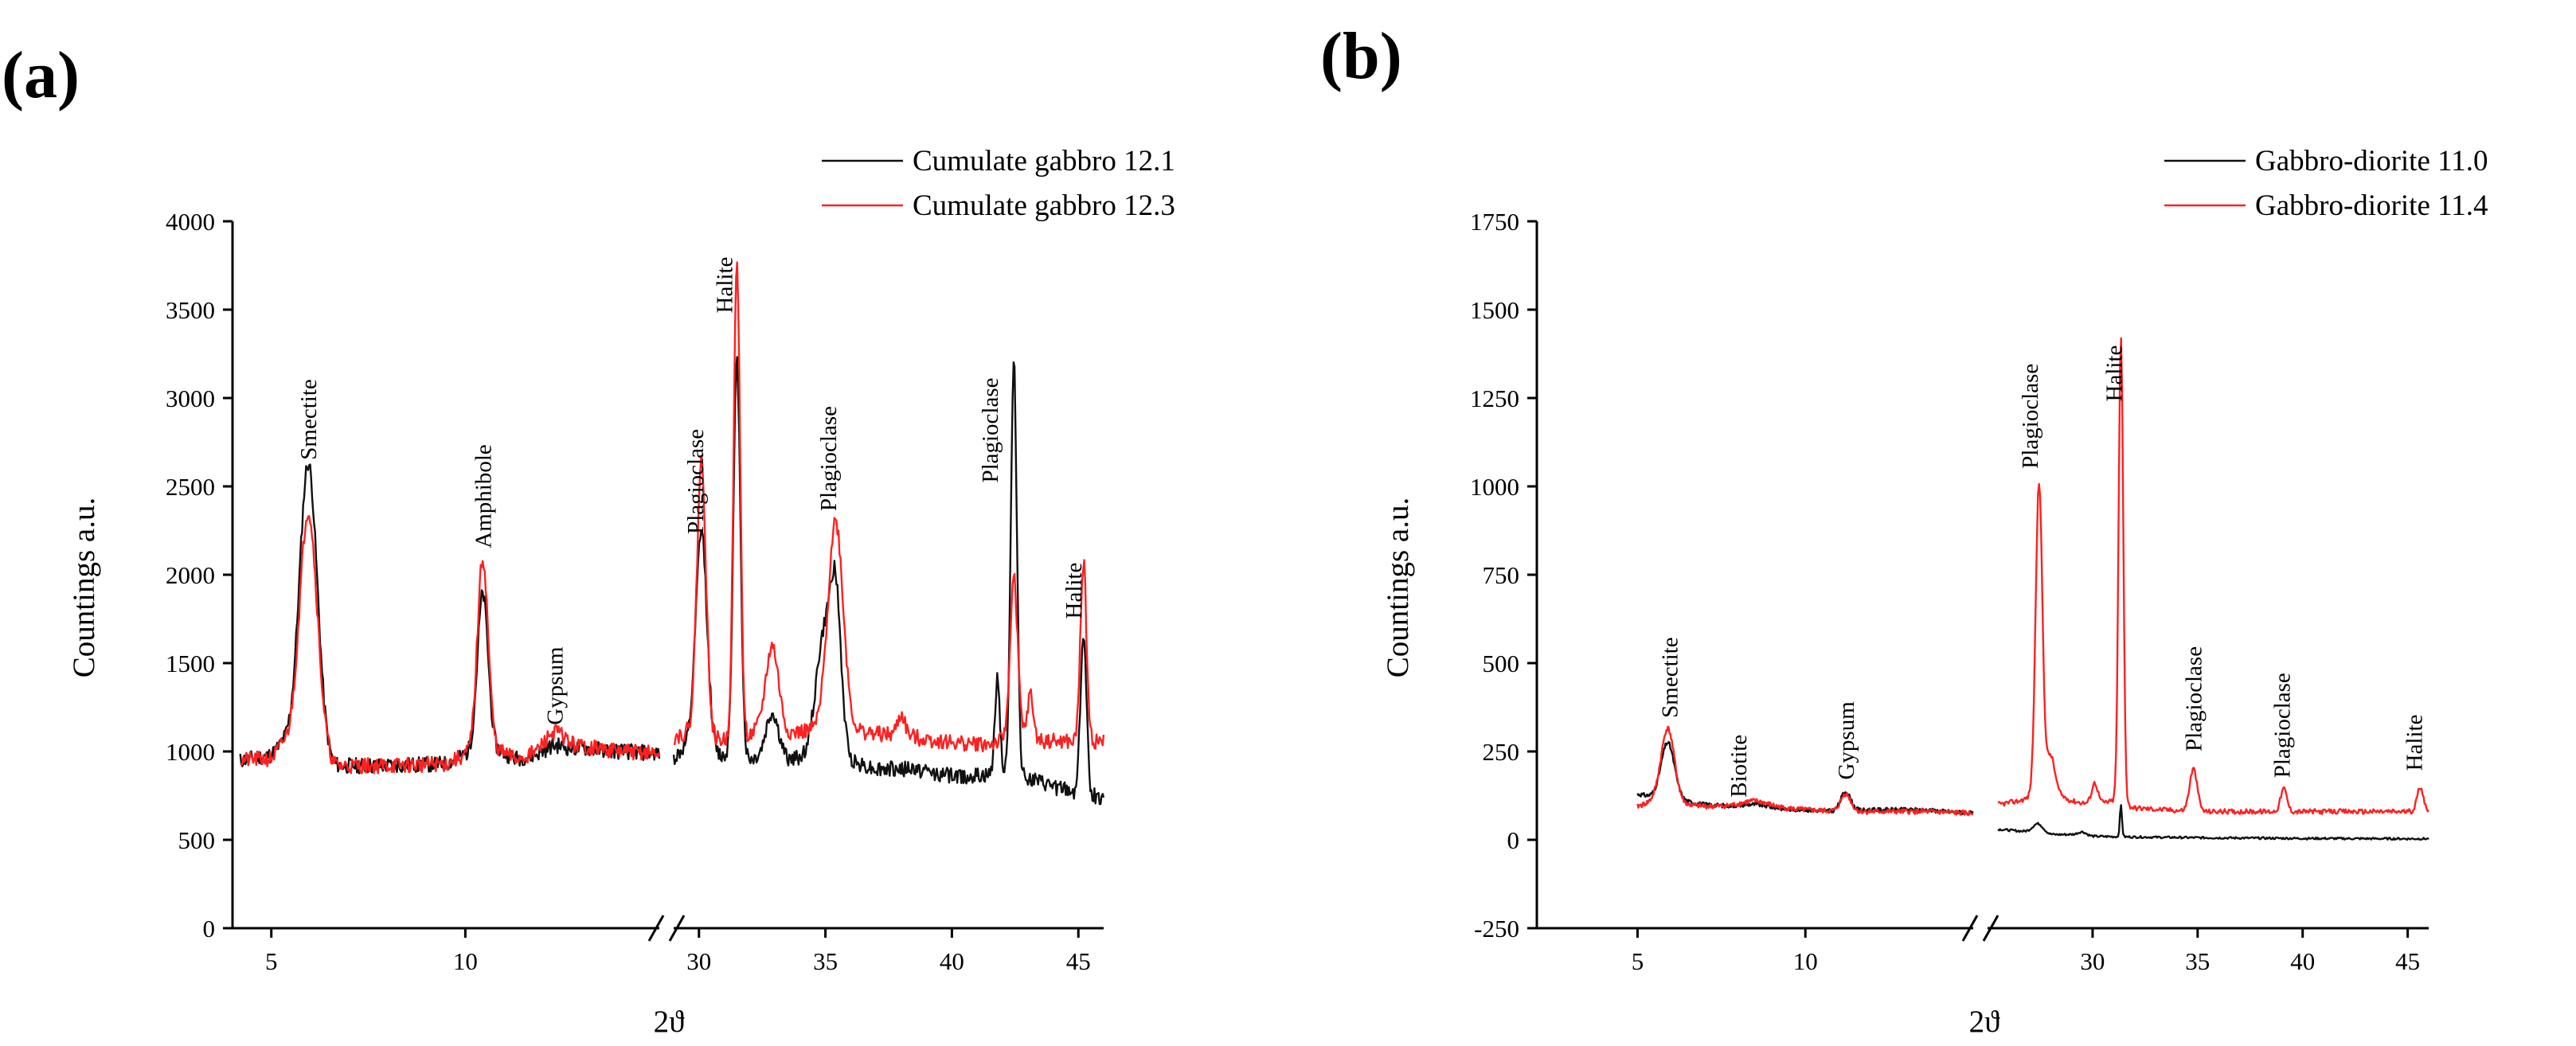 Image resolution: width=2576 pixels, height=1046 pixels. What do you see at coordinates (2371, 161) in the screenshot?
I see `legend-label: Gabbro-diorite 11.0` at bounding box center [2371, 161].